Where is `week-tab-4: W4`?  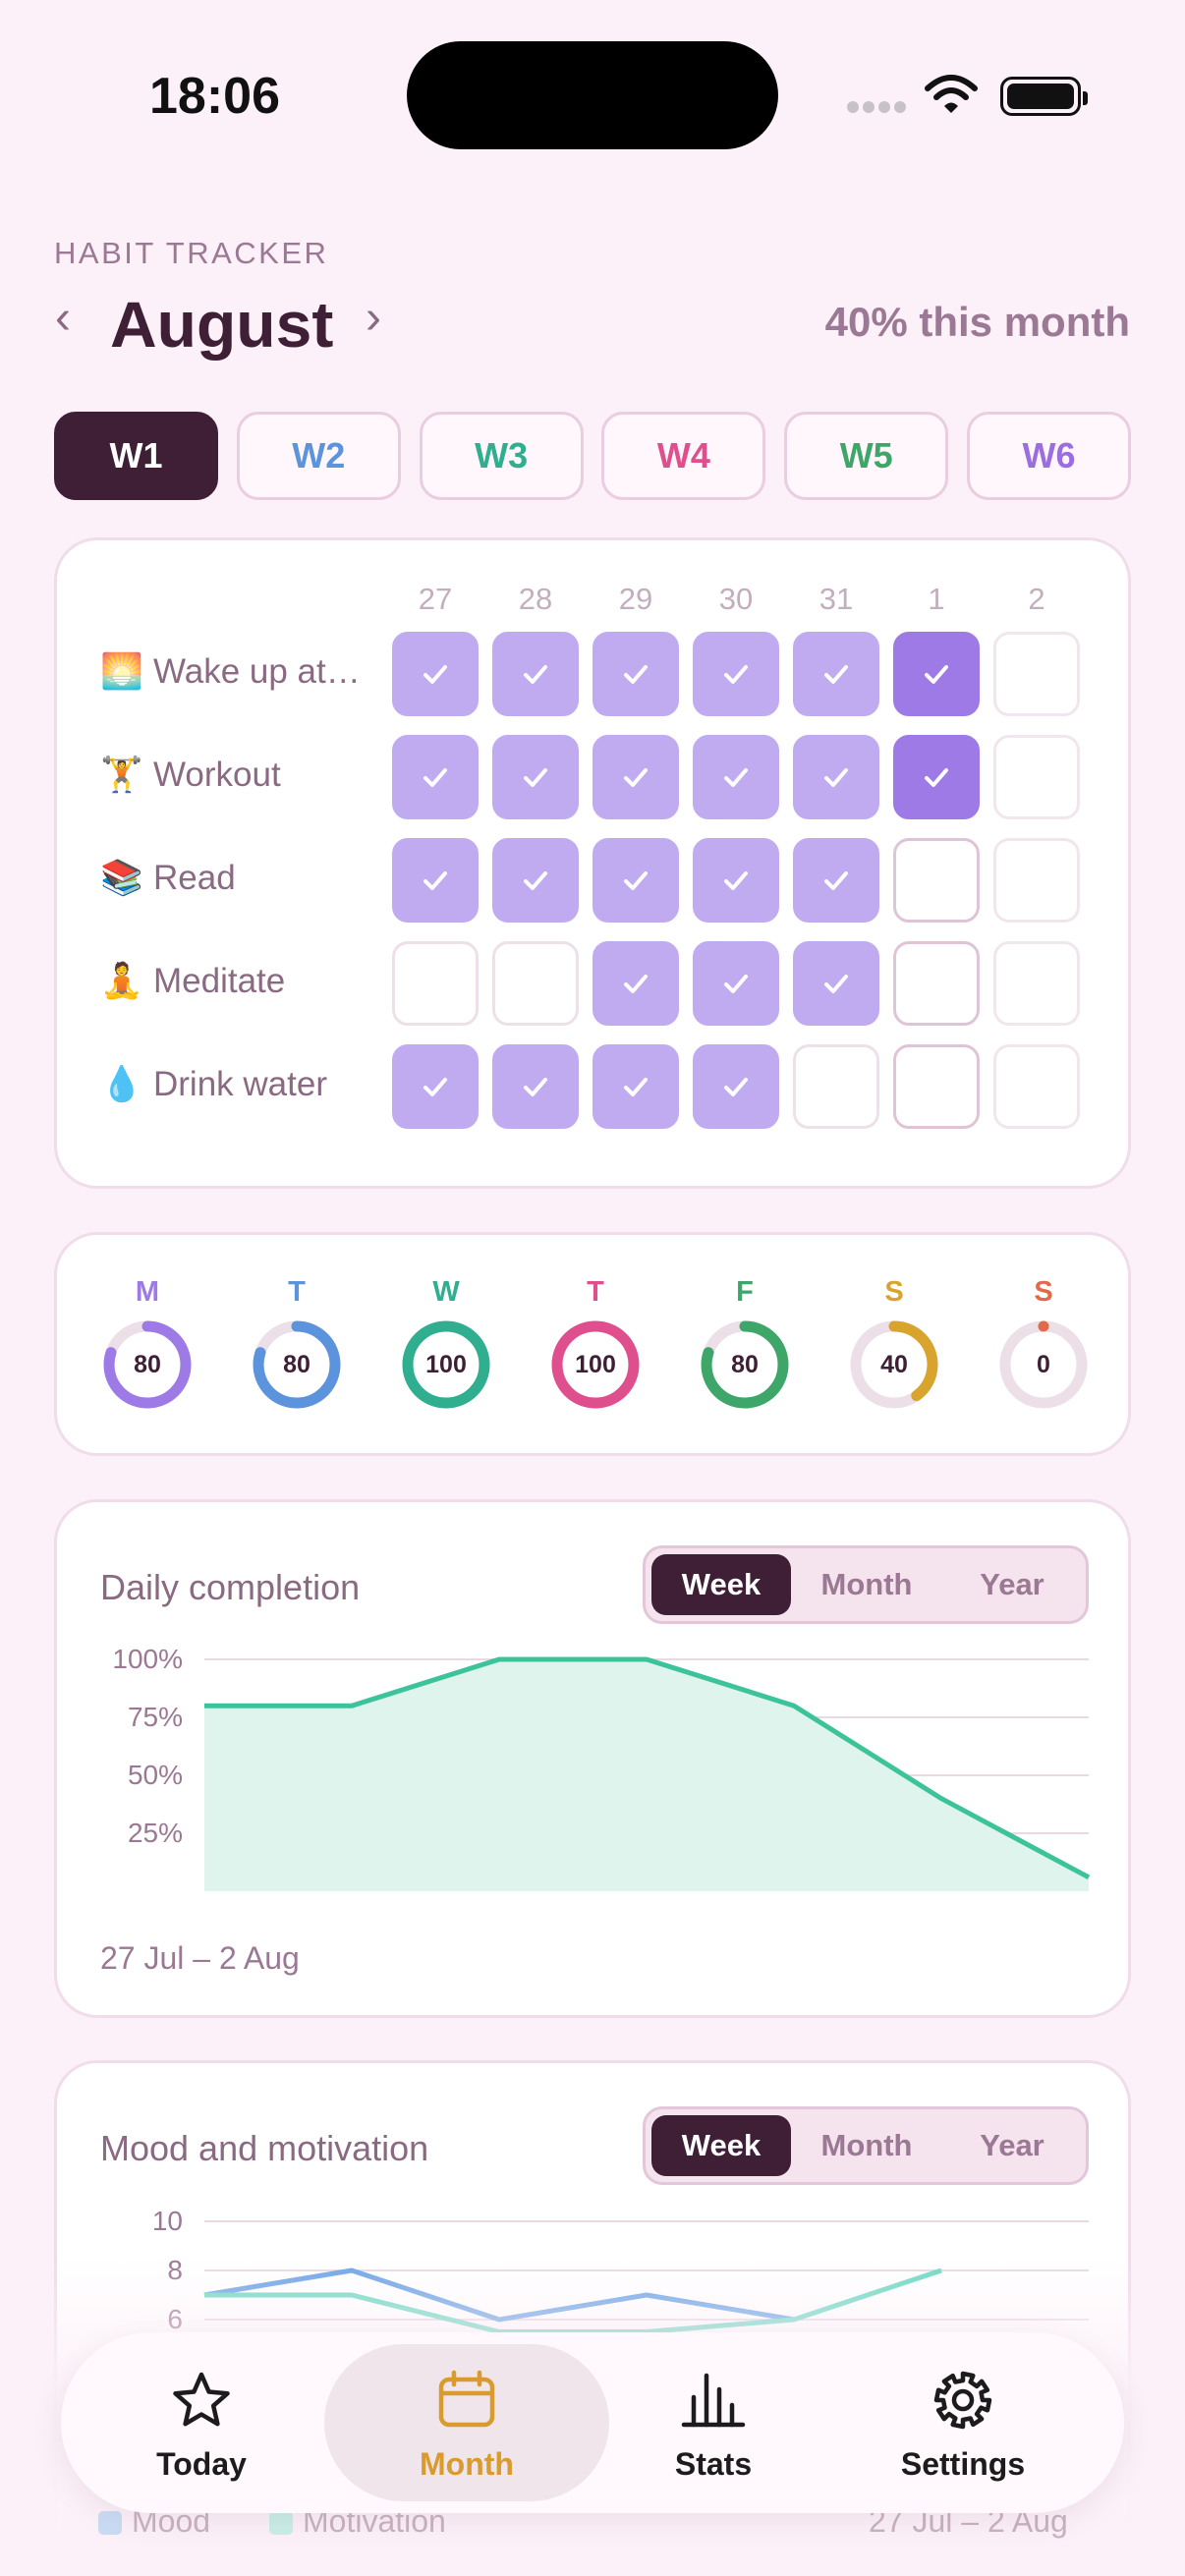
week-tab-4: W4 is located at coordinates (684, 456).